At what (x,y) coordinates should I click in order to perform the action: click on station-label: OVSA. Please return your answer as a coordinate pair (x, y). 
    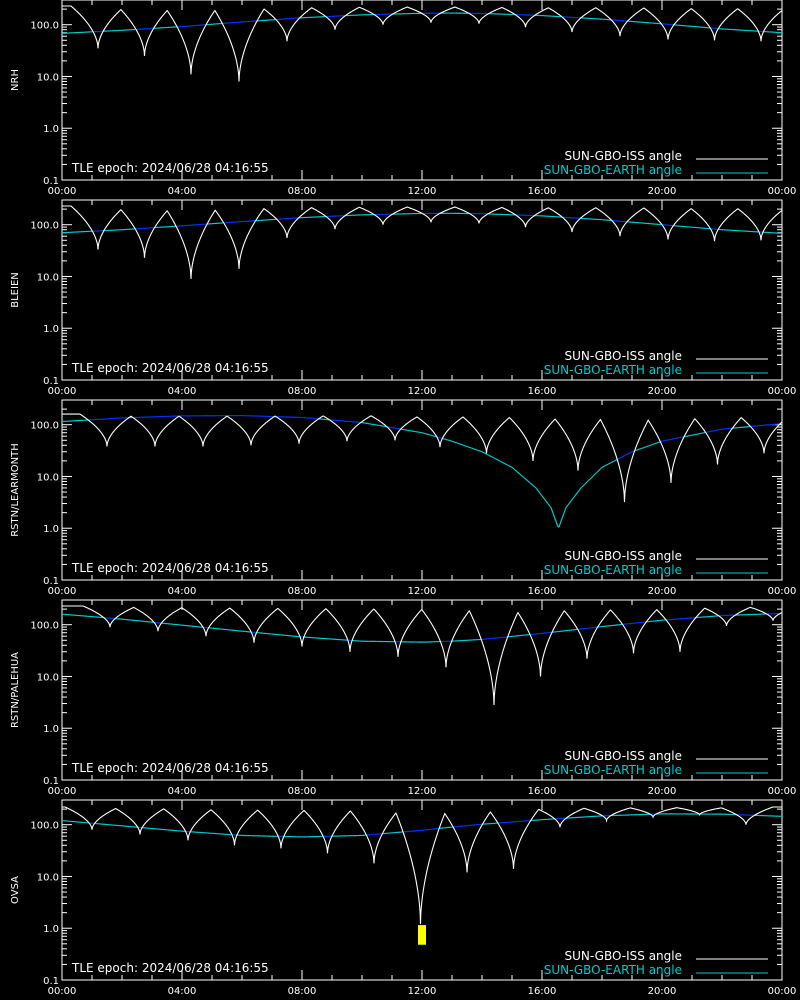
    Looking at the image, I should click on (15, 890).